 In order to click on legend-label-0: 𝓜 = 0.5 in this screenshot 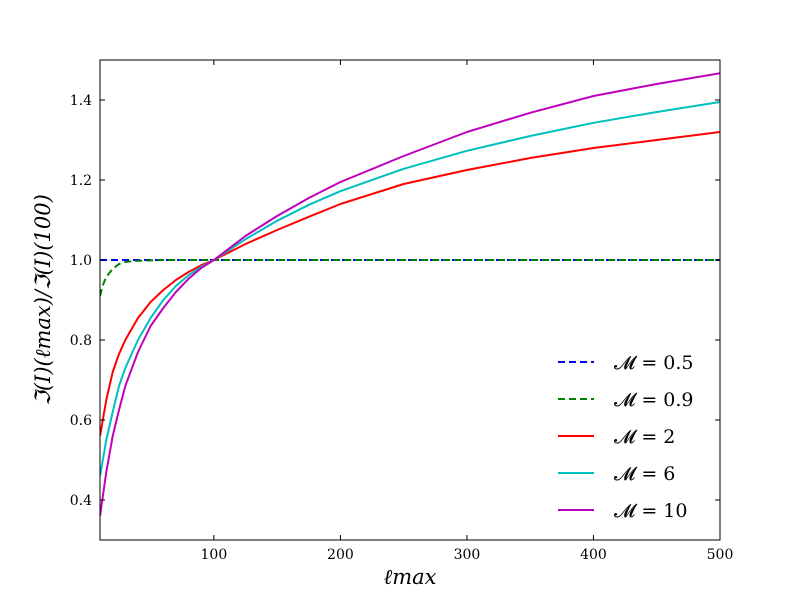, I will do `click(654, 363)`.